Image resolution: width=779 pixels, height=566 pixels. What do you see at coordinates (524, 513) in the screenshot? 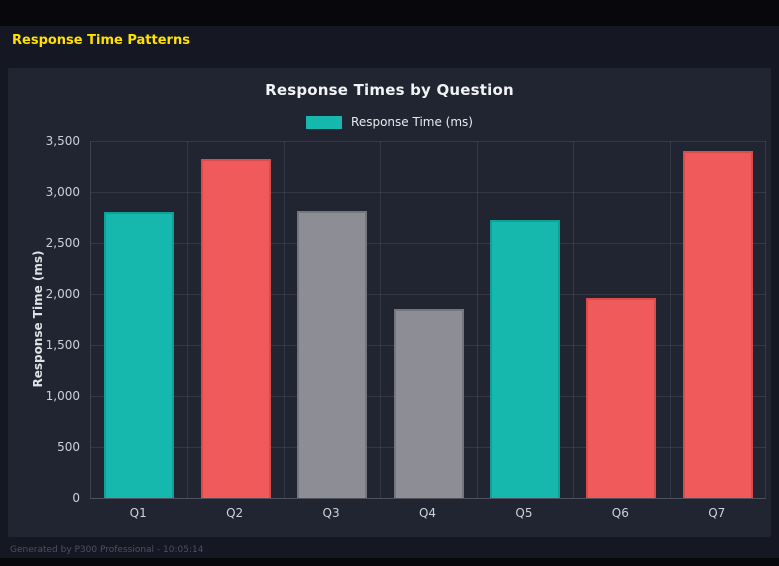
I see `x-tick-label: Q5` at bounding box center [524, 513].